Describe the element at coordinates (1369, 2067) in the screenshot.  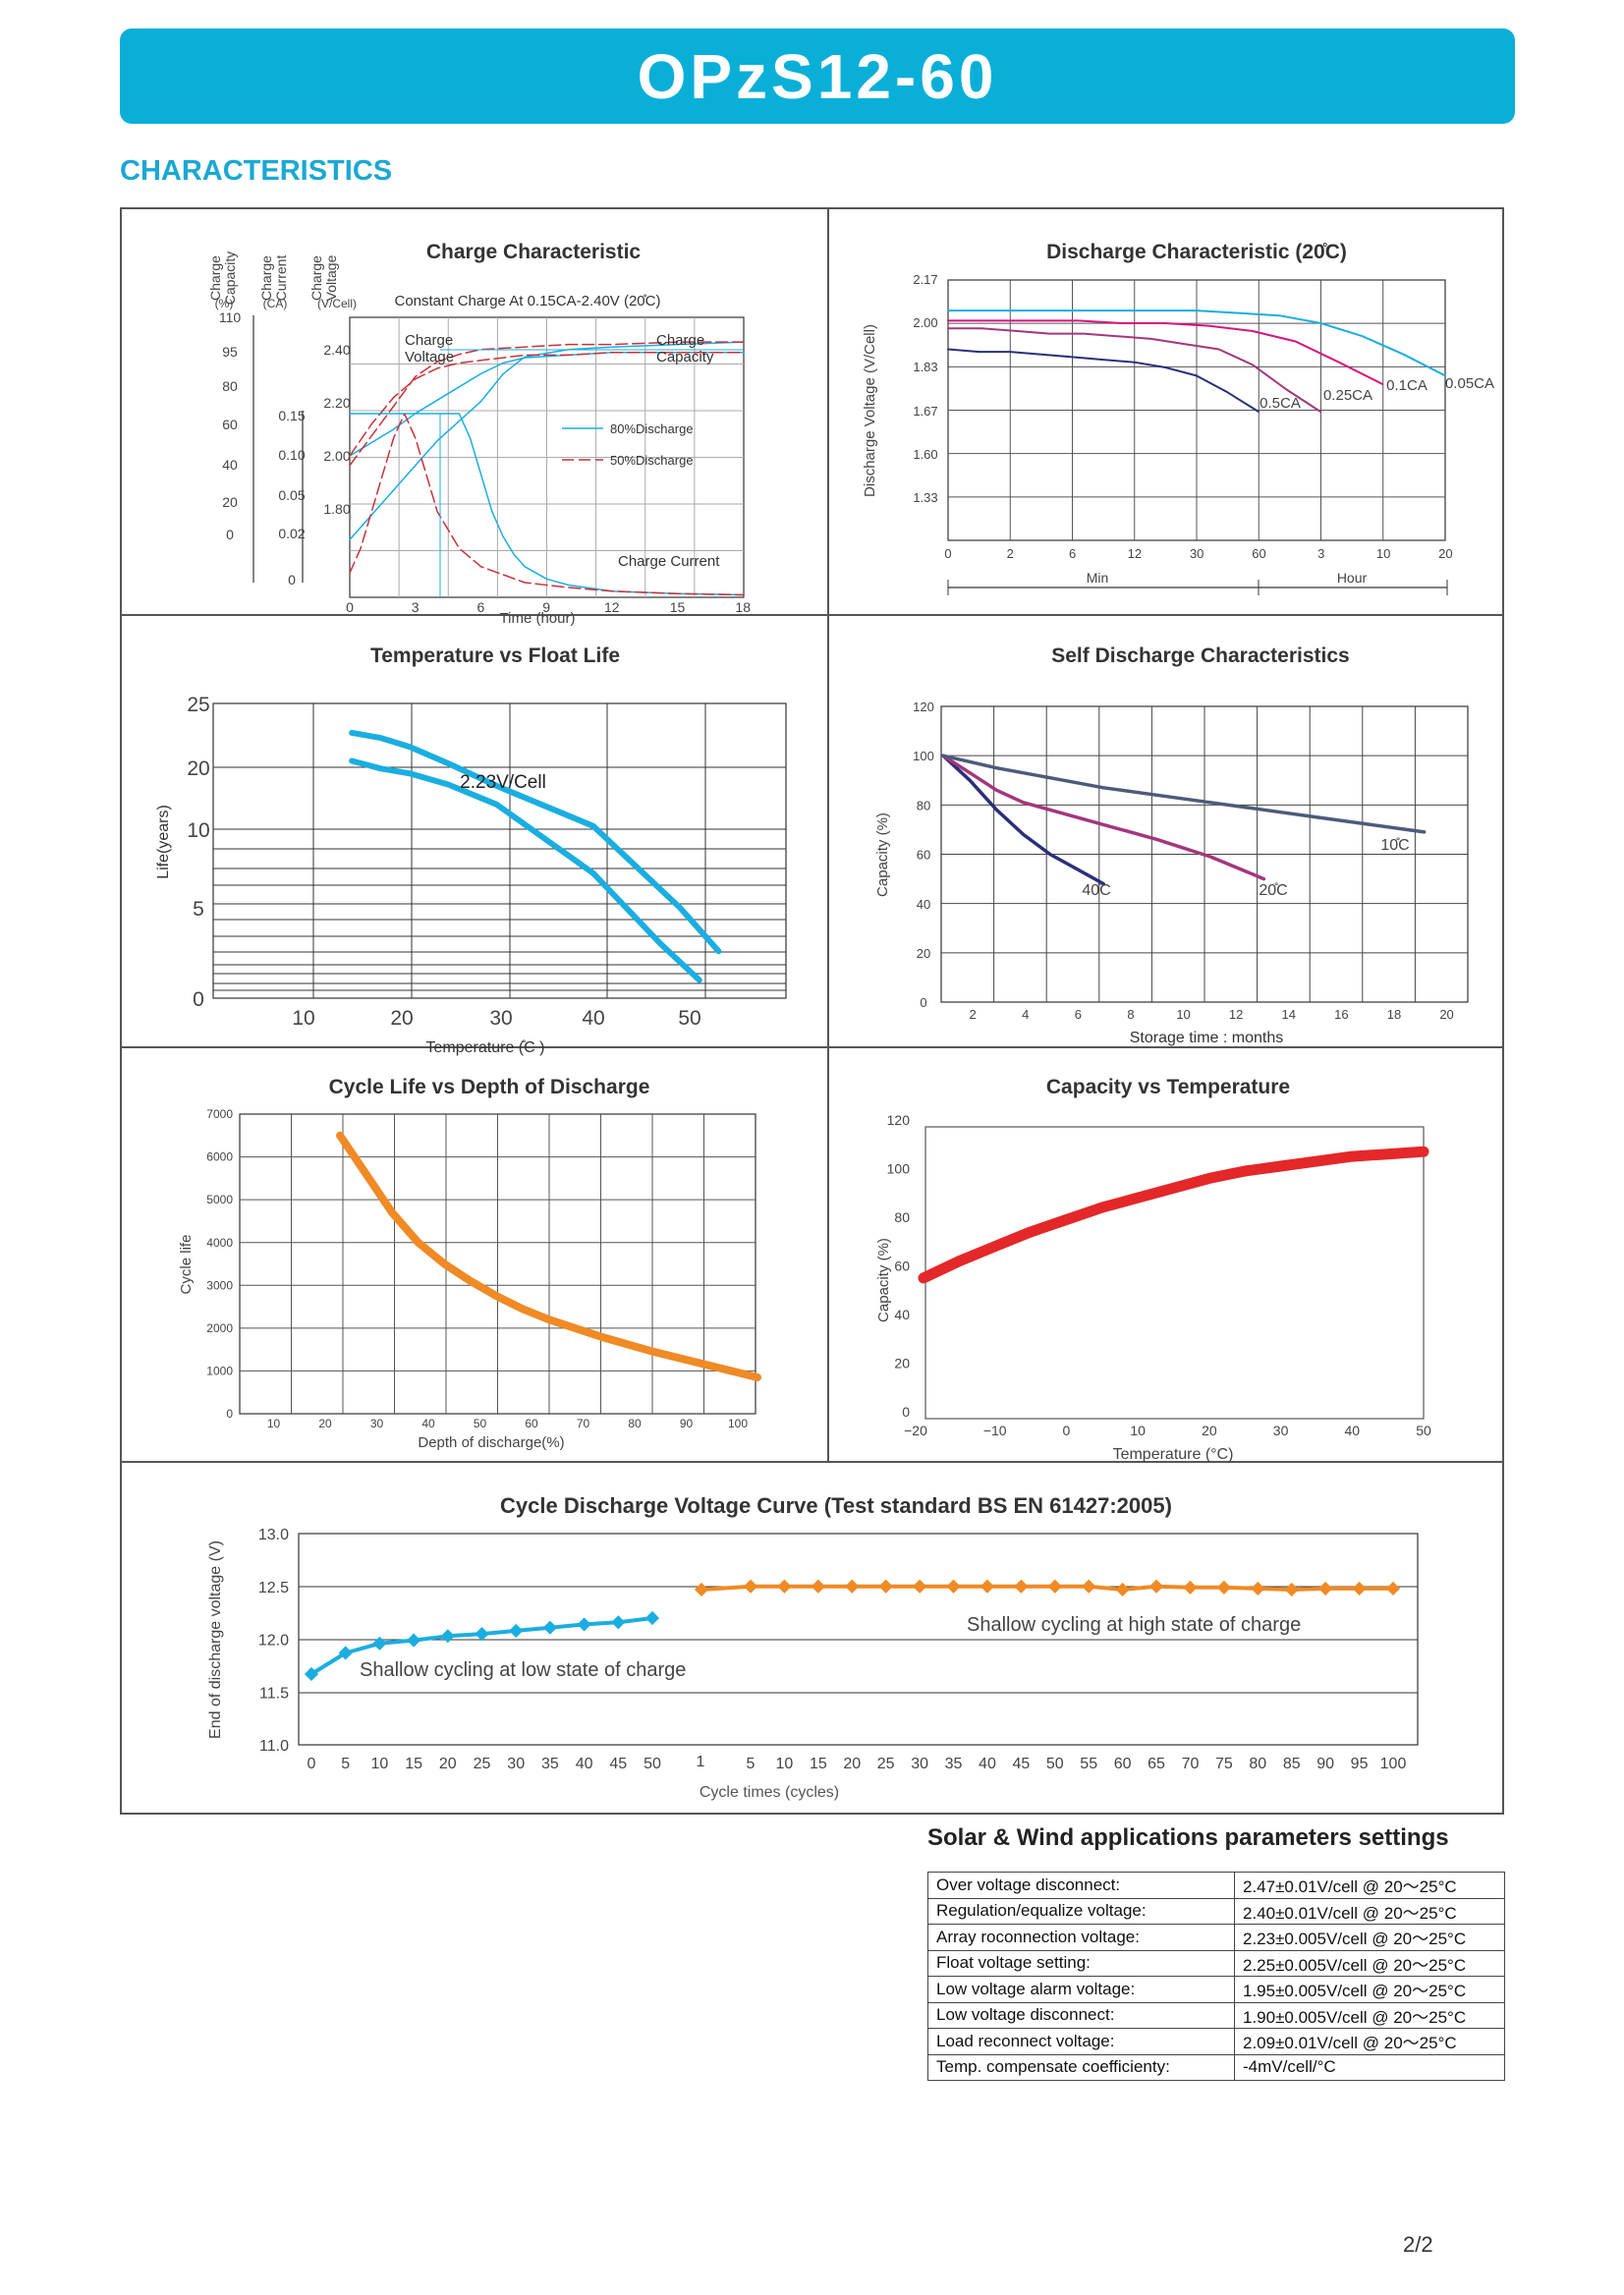
I see `param-value: -4mV/cell/°C` at that location.